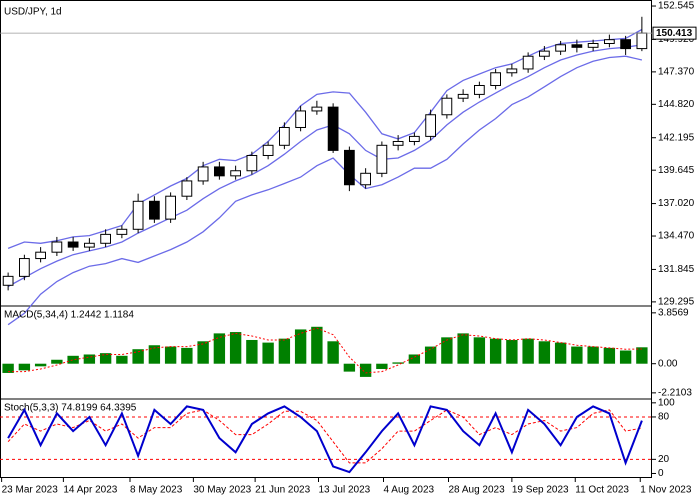 This screenshot has width=697, height=498. I want to click on y-tick-label: 0.00, so click(668, 363).